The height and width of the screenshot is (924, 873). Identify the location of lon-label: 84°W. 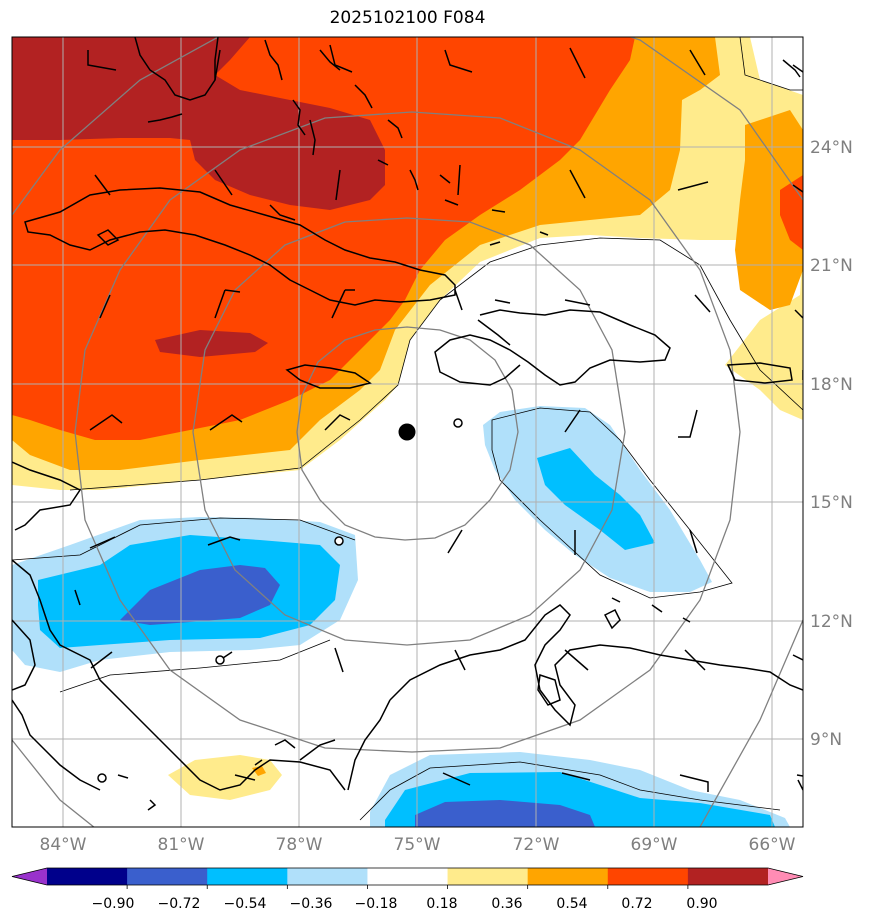
(63, 845).